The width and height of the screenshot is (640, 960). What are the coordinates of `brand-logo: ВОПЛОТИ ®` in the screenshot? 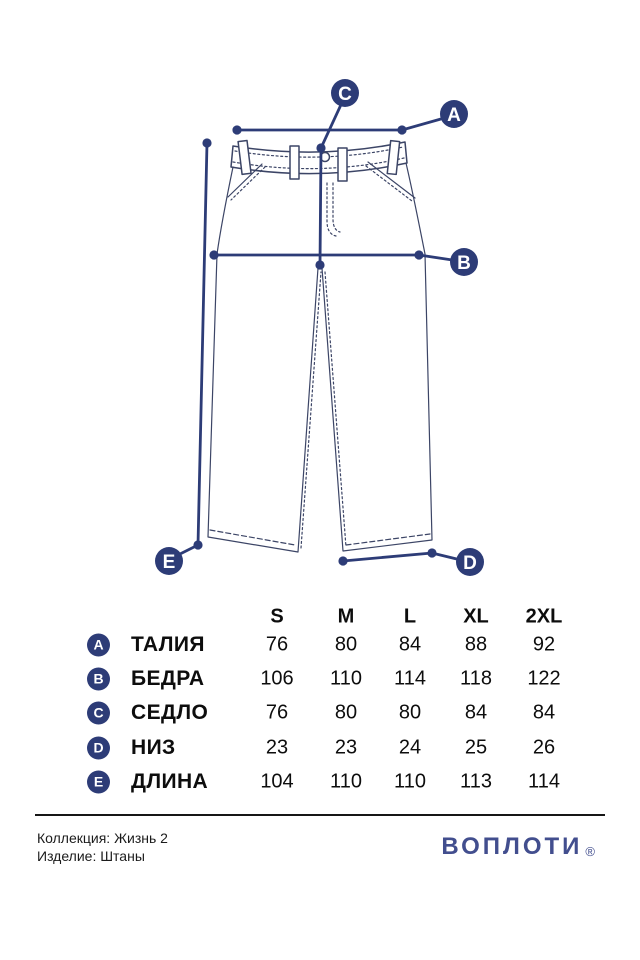 It's located at (518, 847).